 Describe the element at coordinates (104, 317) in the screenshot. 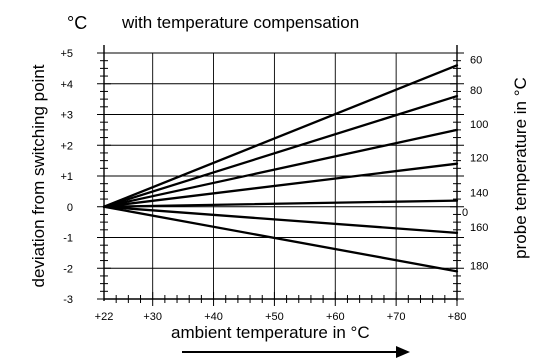

I see `x-tick-label: +22` at that location.